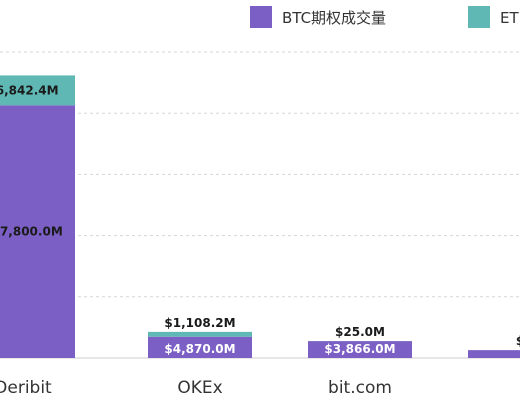 This screenshot has width=520, height=400. Describe the element at coordinates (334, 18) in the screenshot. I see `legend-label-btc: BTC期权成交量` at that location.